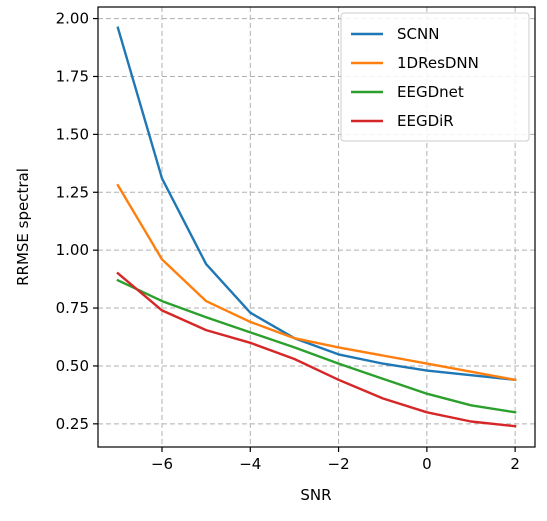 This screenshot has width=547, height=521. What do you see at coordinates (425, 121) in the screenshot?
I see `legend-label: EEGDiR` at bounding box center [425, 121].